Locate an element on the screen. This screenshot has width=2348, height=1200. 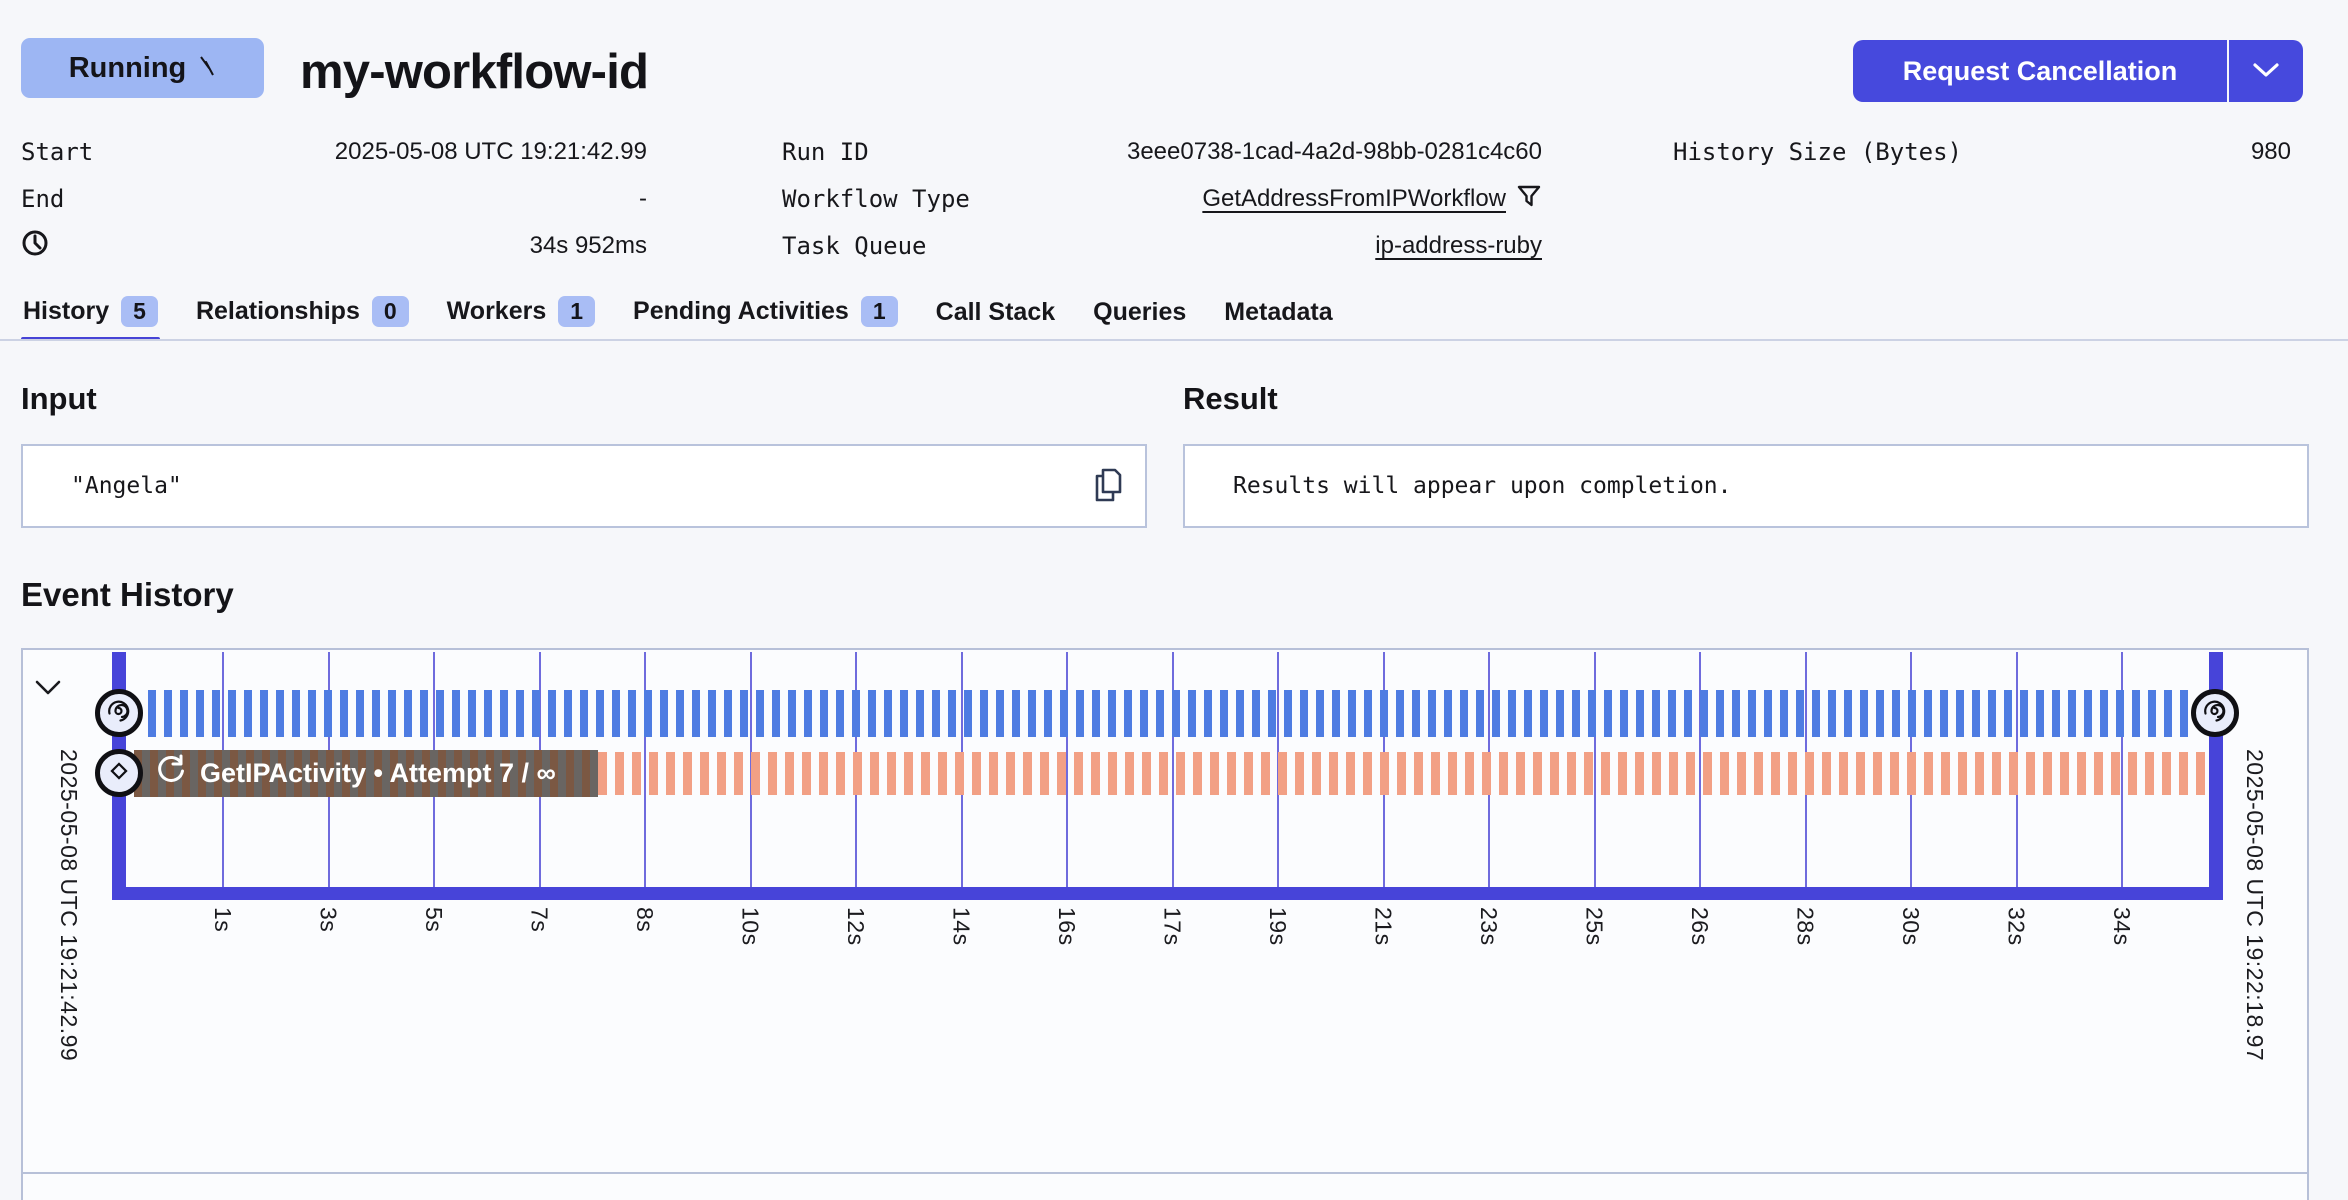
tick-label: 26s is located at coordinates (1700, 926).